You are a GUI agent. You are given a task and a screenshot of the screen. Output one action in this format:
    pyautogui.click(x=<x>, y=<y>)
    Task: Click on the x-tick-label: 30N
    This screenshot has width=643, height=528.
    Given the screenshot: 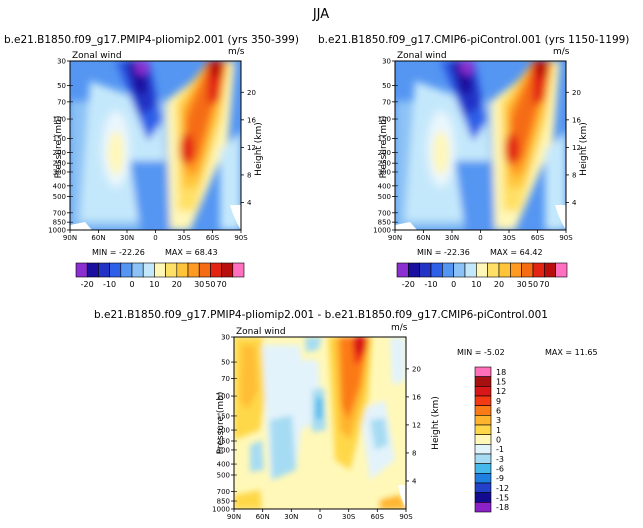 What is the action you would take?
    pyautogui.click(x=127, y=238)
    